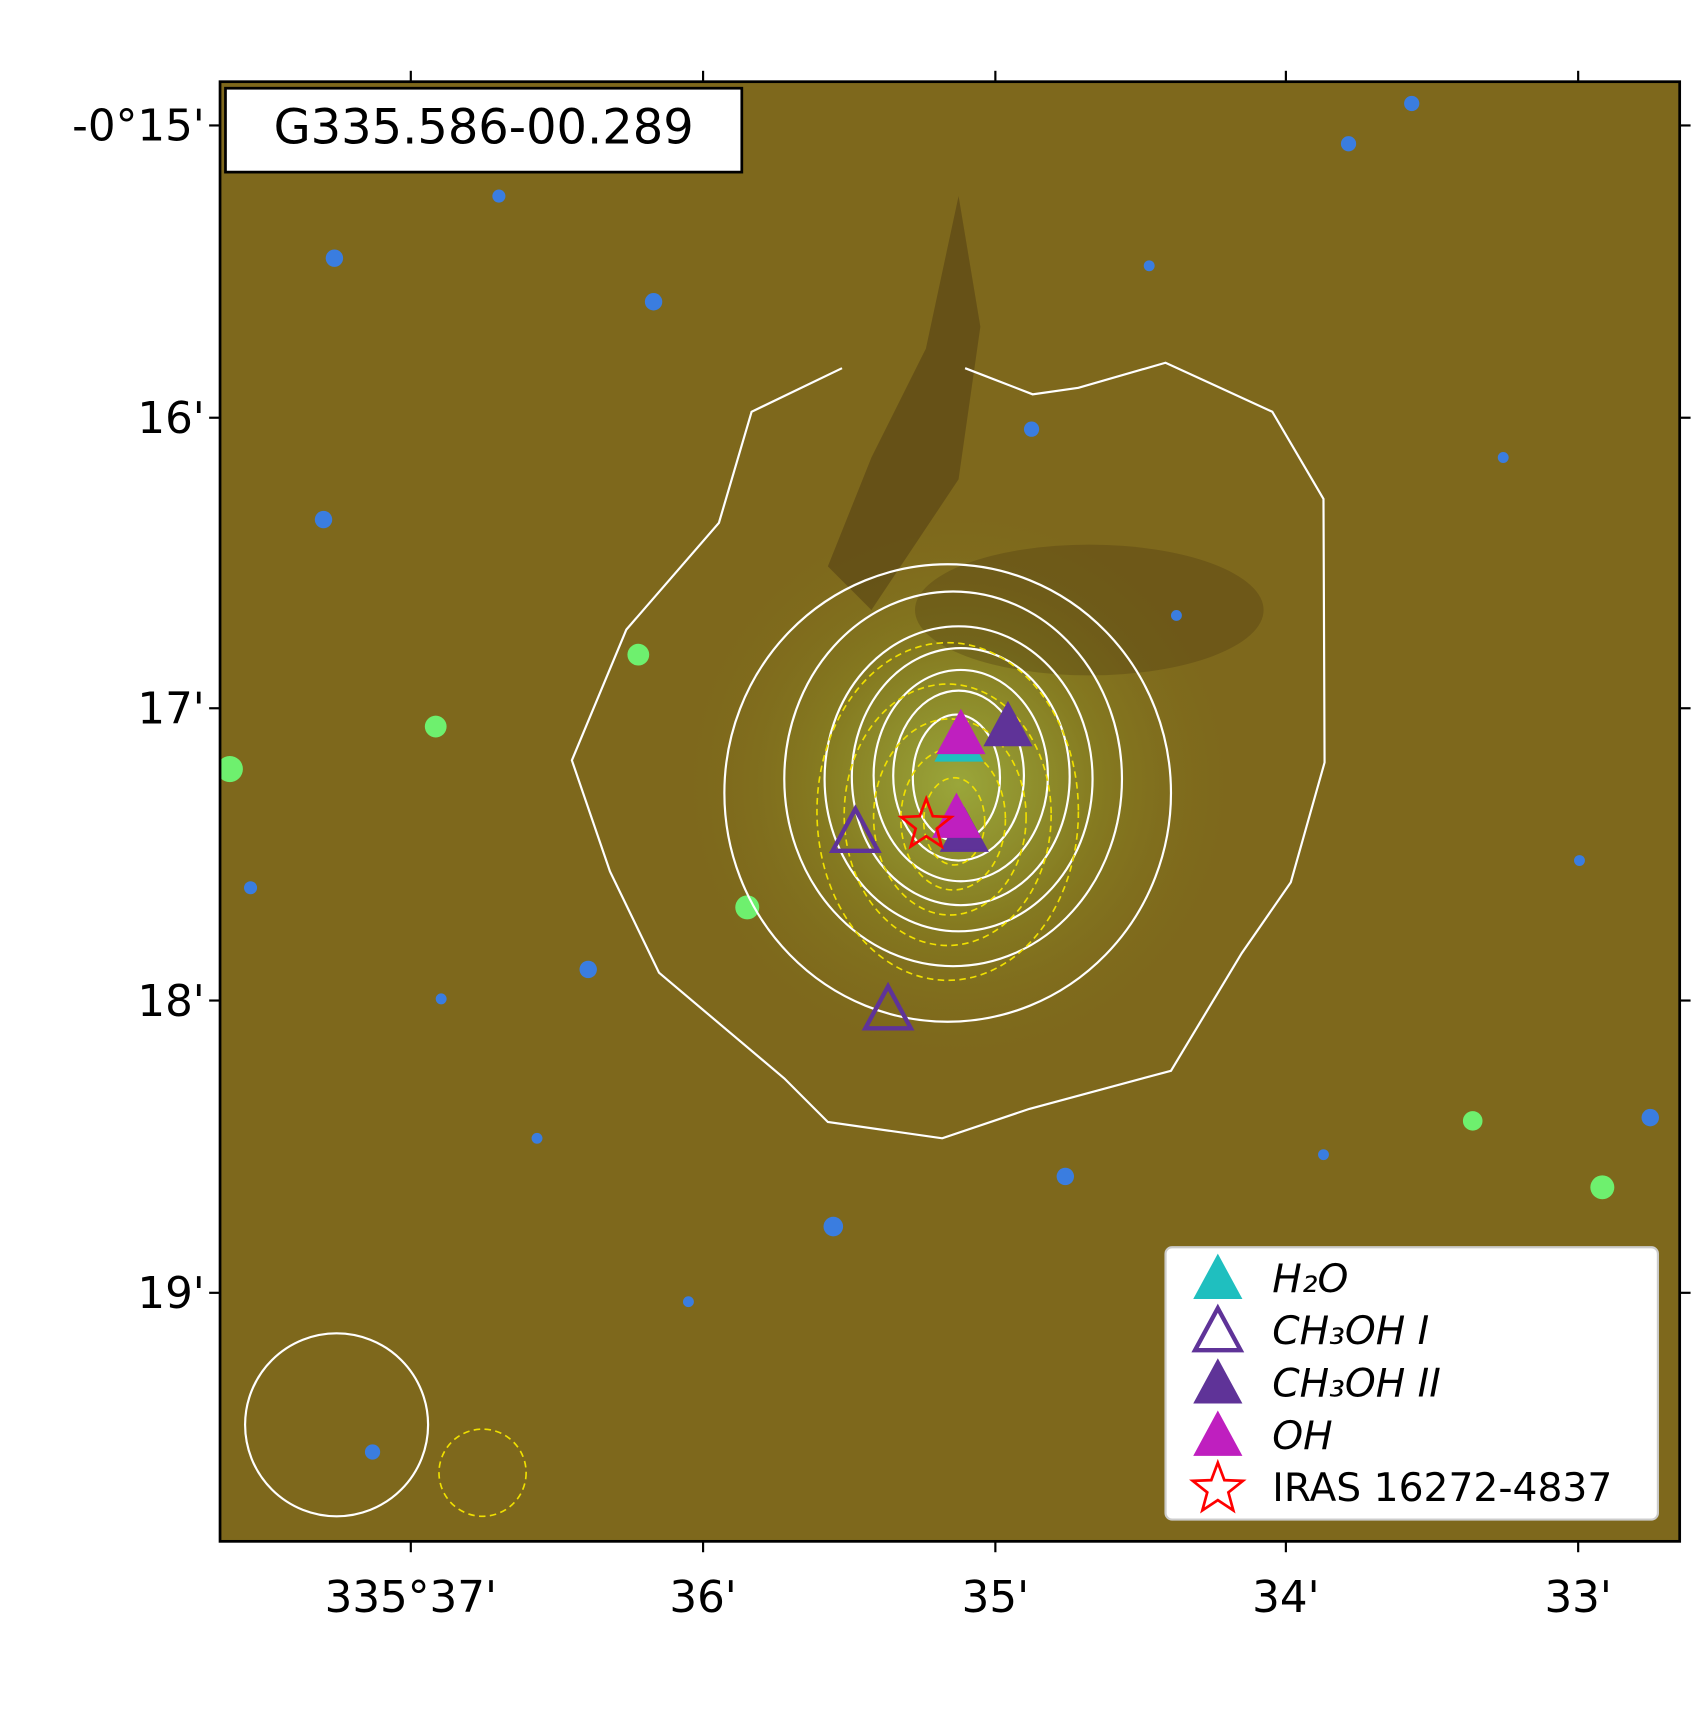 The image size is (1708, 1712). Describe the element at coordinates (170, 710) in the screenshot. I see `y-tick-label: 17'` at that location.